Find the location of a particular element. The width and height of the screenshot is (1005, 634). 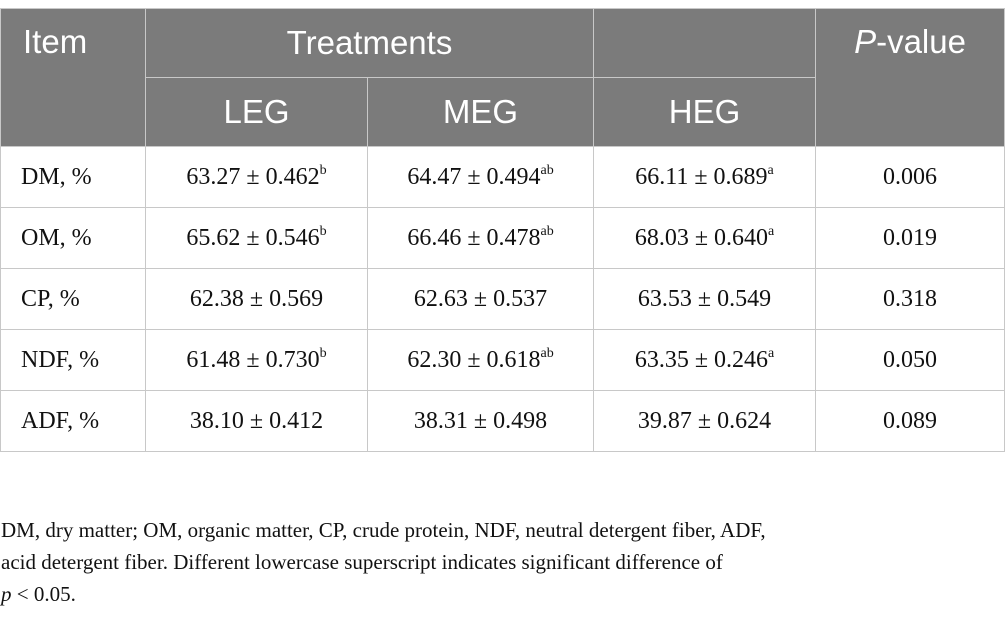

pvalue-cell: 0.089 is located at coordinates (910, 421).